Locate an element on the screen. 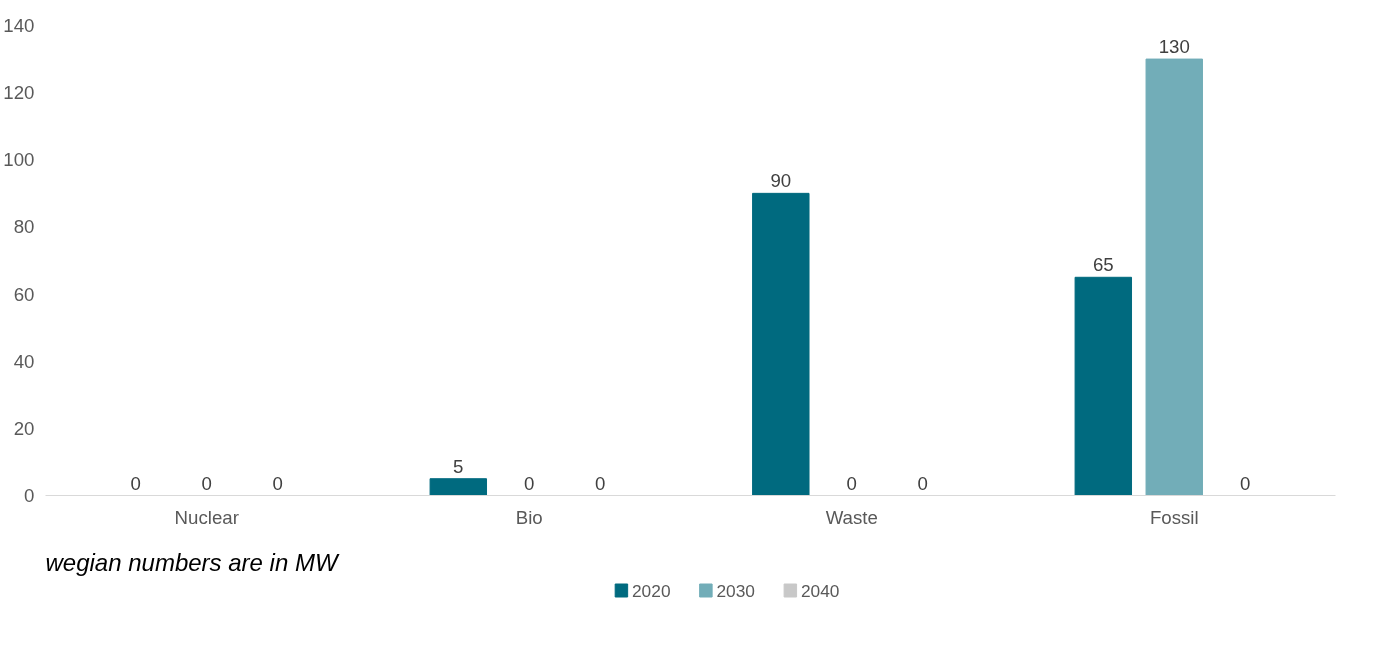  legend-label: 2030 is located at coordinates (735, 590).